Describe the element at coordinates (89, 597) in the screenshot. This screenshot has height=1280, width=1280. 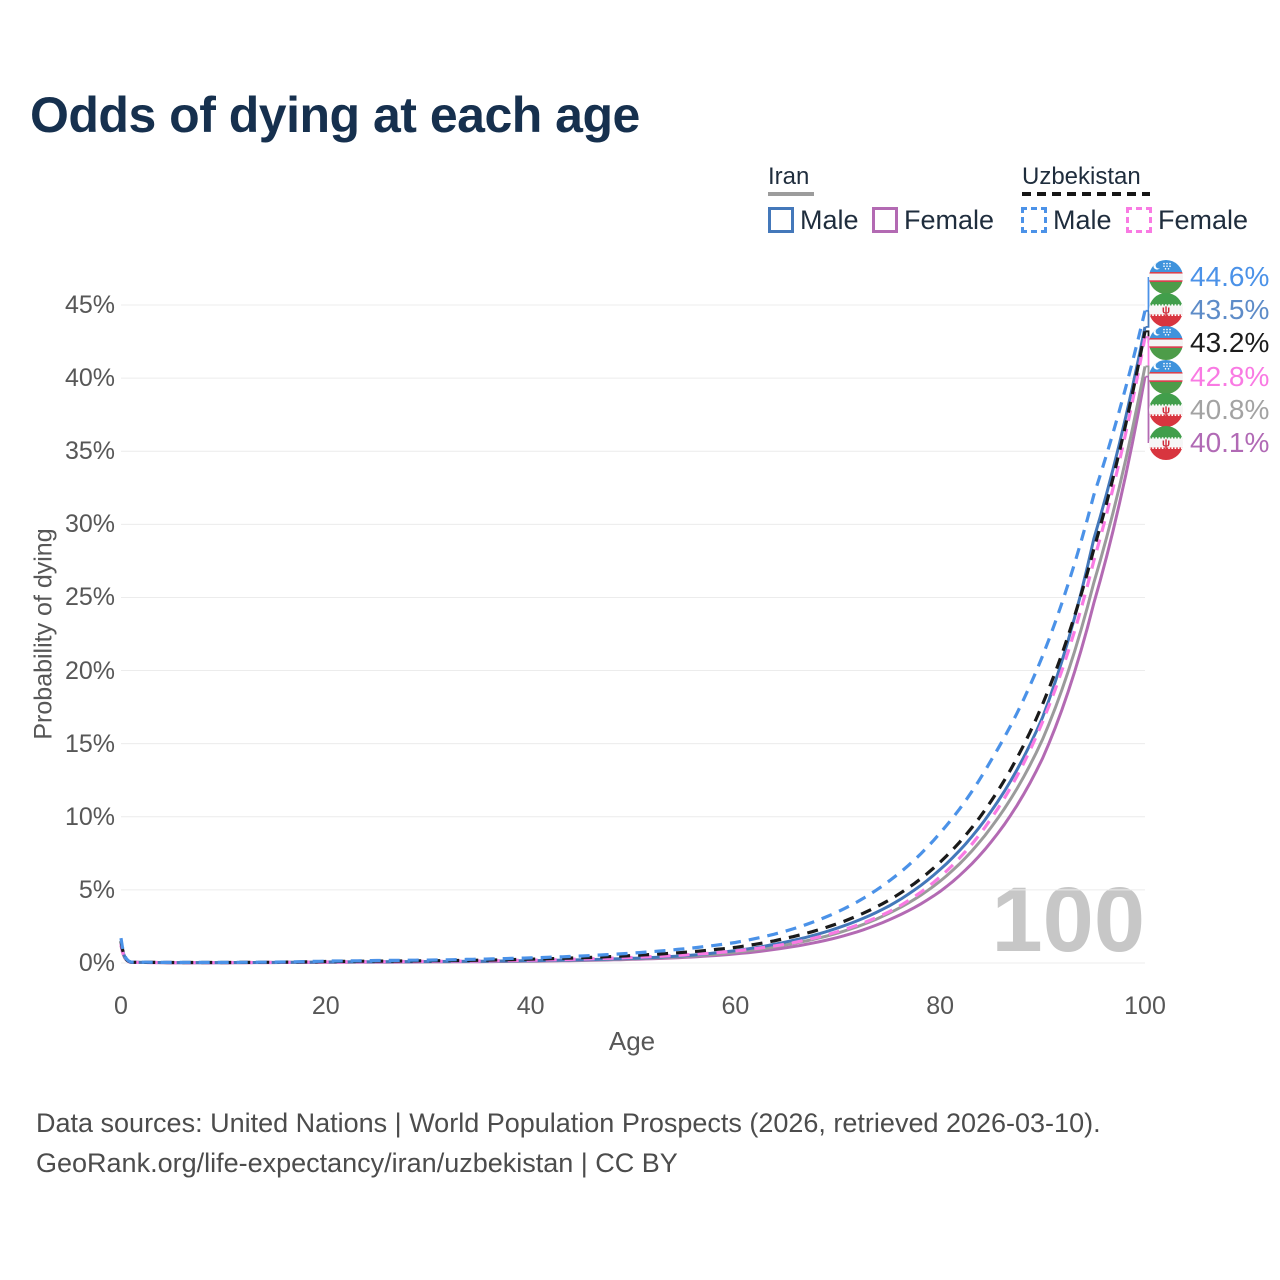
I see `y-tick-label: 25%` at that location.